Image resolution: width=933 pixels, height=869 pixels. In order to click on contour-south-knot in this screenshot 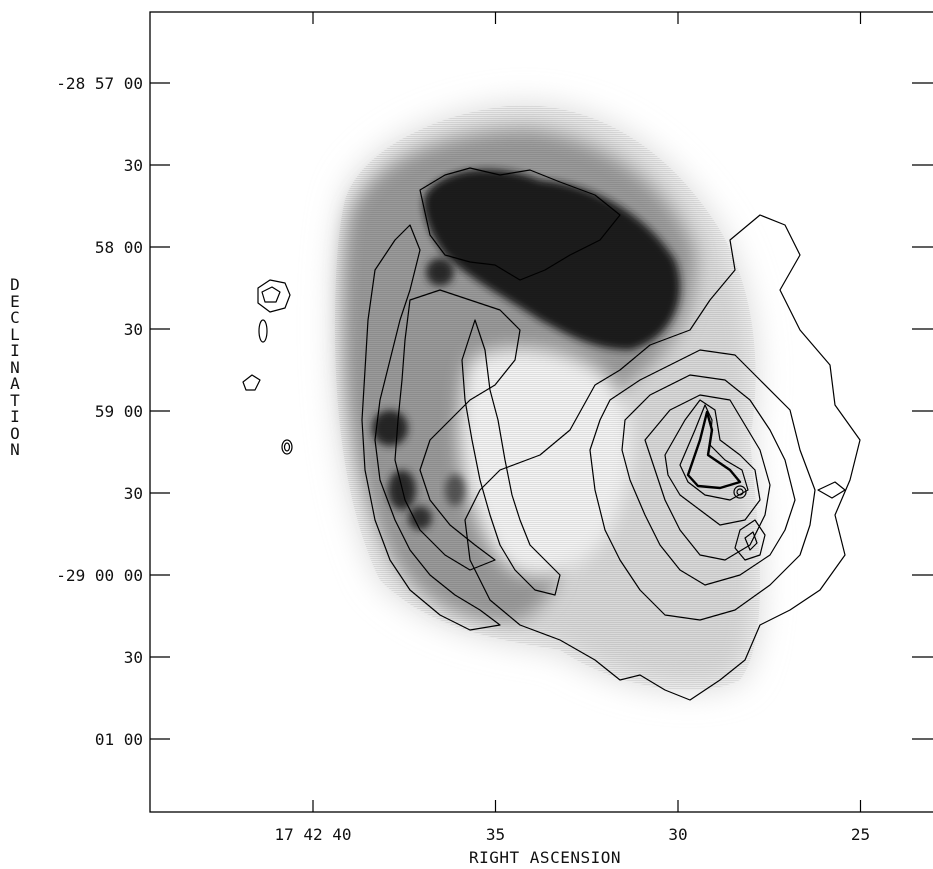, I will do `click(750, 540)`.